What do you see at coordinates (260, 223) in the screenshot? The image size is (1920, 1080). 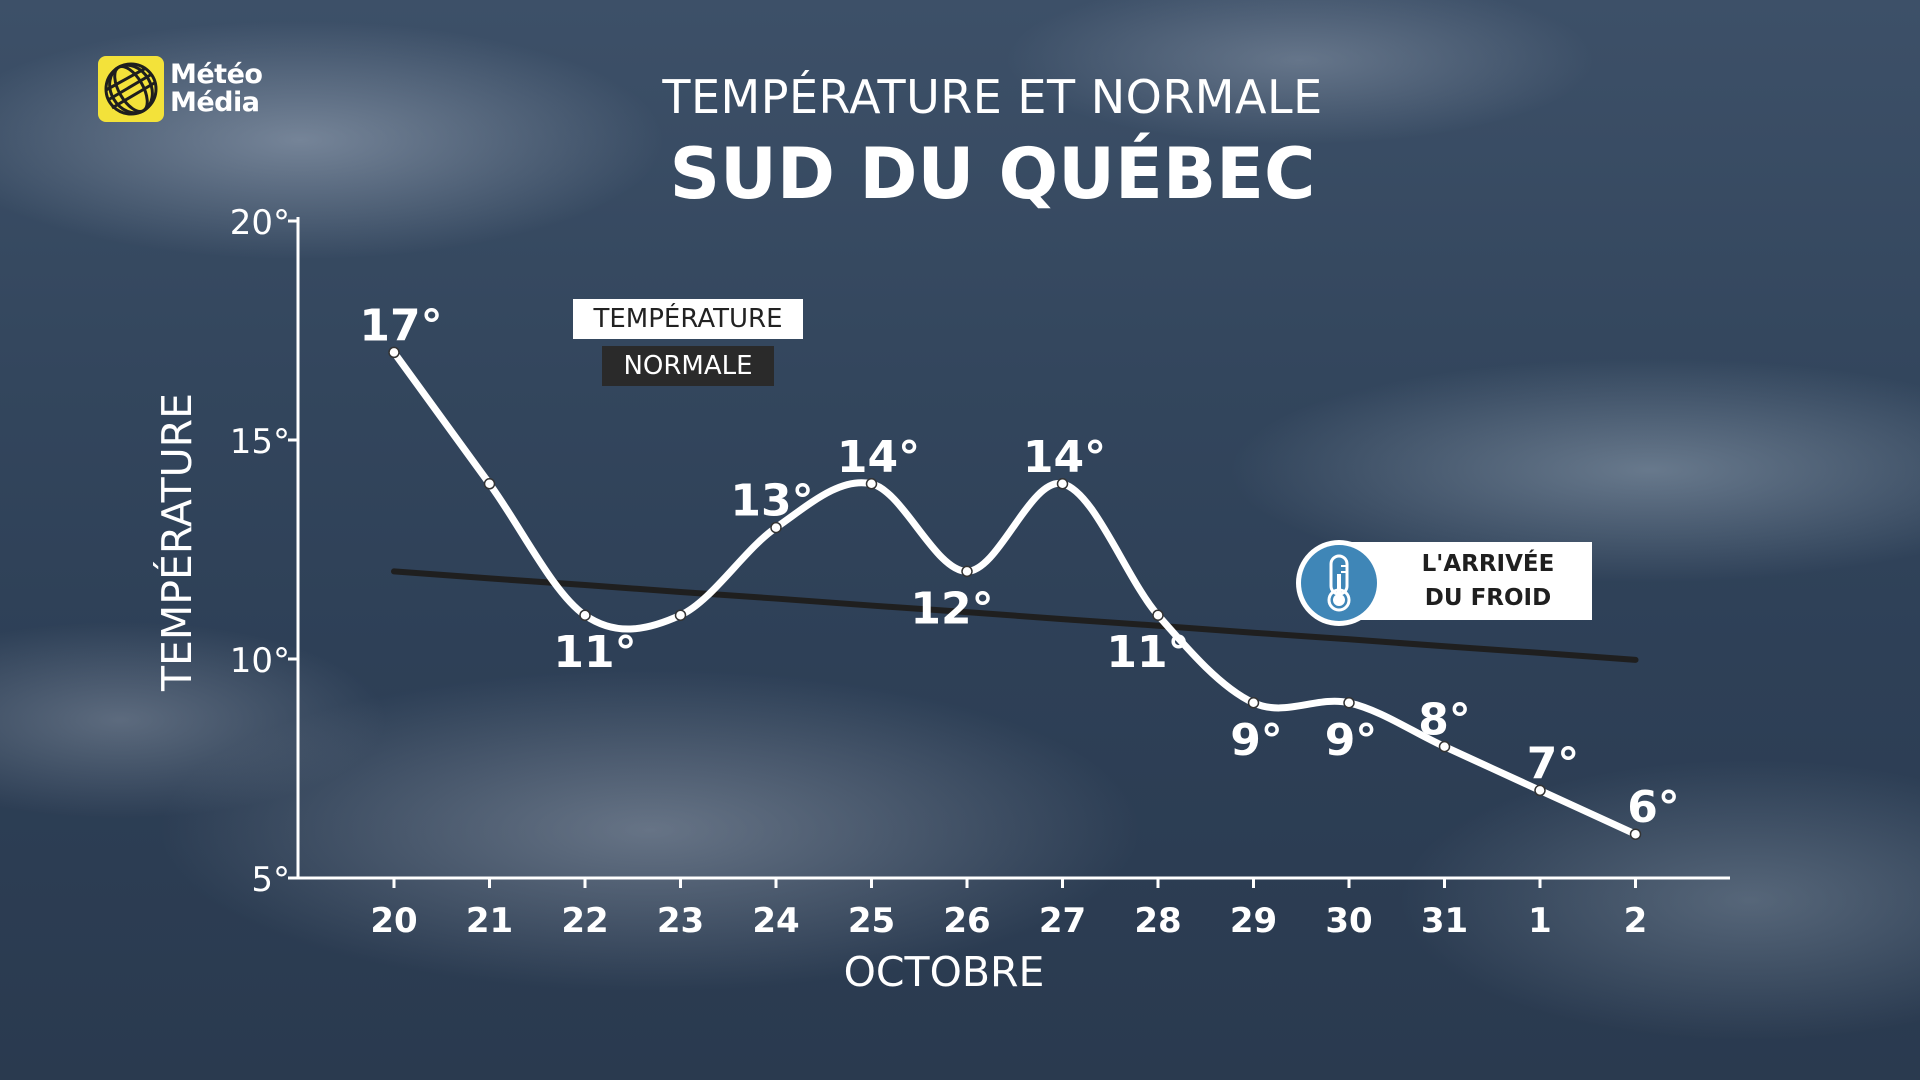 I see `y-tick-label: 20°` at bounding box center [260, 223].